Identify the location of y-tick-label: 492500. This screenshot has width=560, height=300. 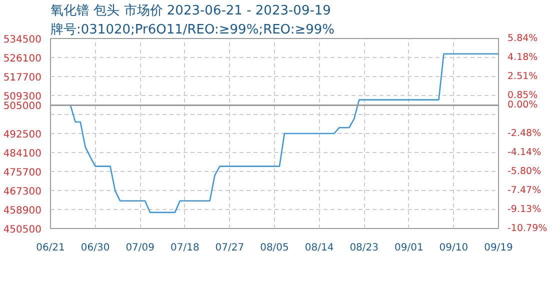
(22, 135).